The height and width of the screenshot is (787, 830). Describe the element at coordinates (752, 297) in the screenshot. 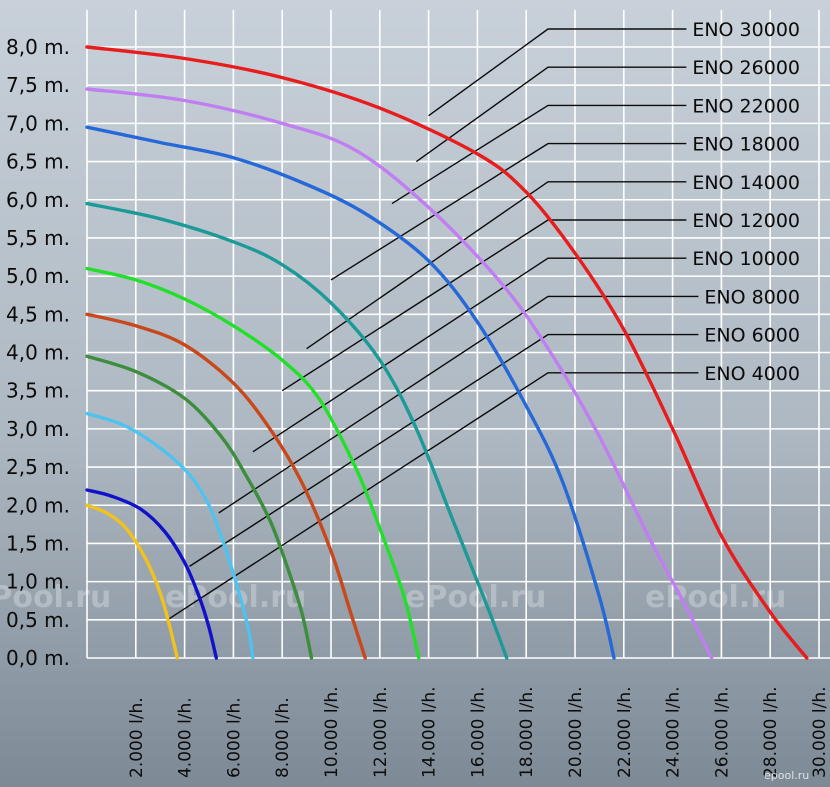

I see `legend-label: ENO 8000` at that location.